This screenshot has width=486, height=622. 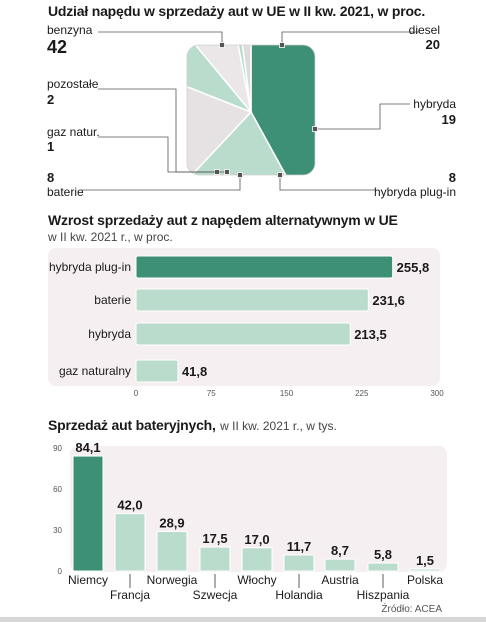 What do you see at coordinates (57, 47) in the screenshot?
I see `pie-value-benzyna: 42` at bounding box center [57, 47].